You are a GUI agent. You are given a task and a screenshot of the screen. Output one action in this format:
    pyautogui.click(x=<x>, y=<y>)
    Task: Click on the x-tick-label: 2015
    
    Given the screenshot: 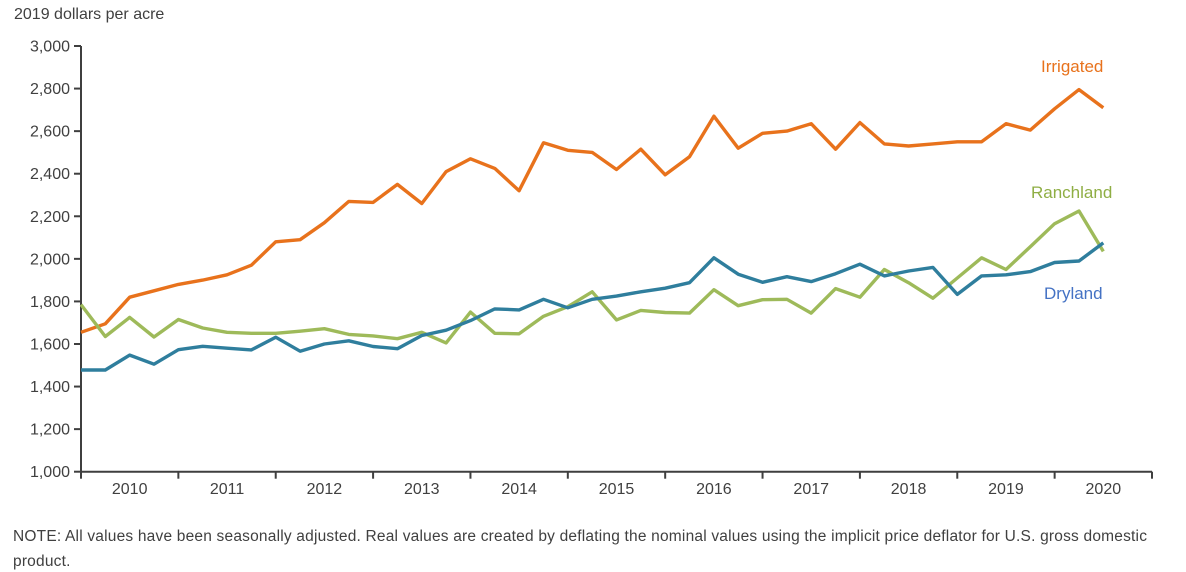 What is the action you would take?
    pyautogui.click(x=617, y=489)
    